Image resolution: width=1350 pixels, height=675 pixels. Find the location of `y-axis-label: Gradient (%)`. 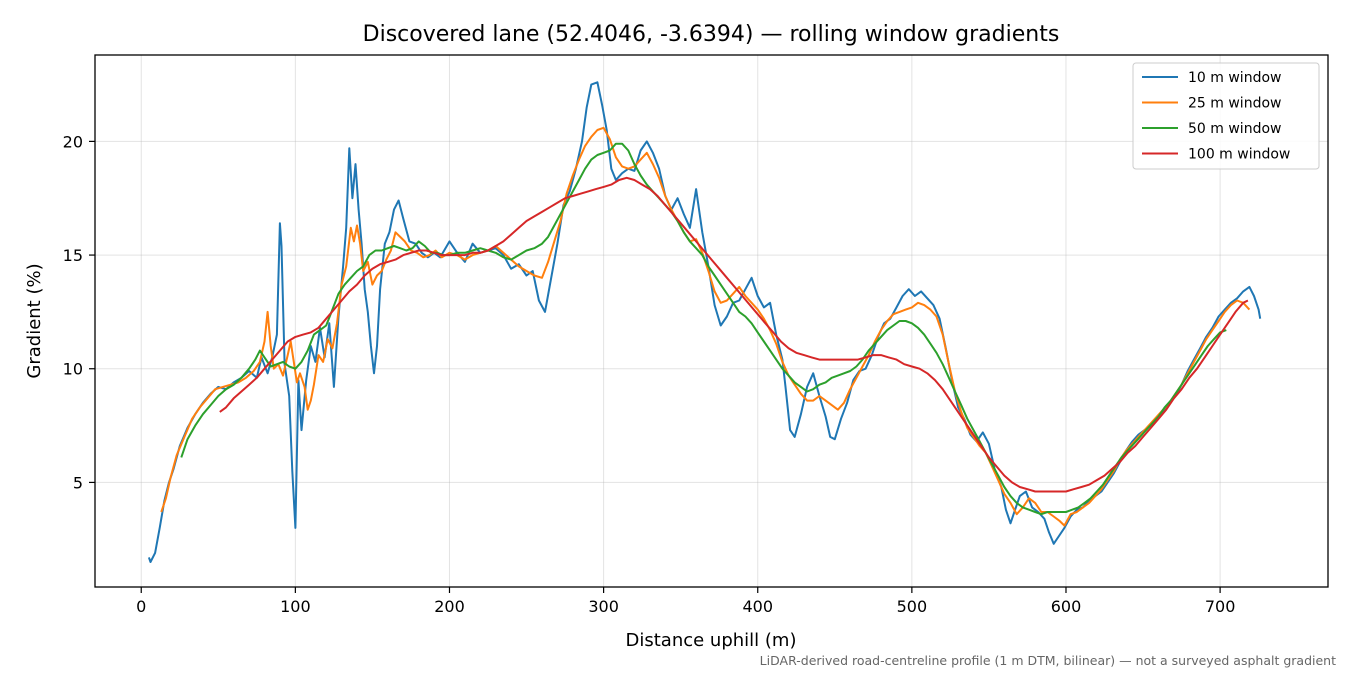

y-axis-label: Gradient (%) is located at coordinates (34, 320).